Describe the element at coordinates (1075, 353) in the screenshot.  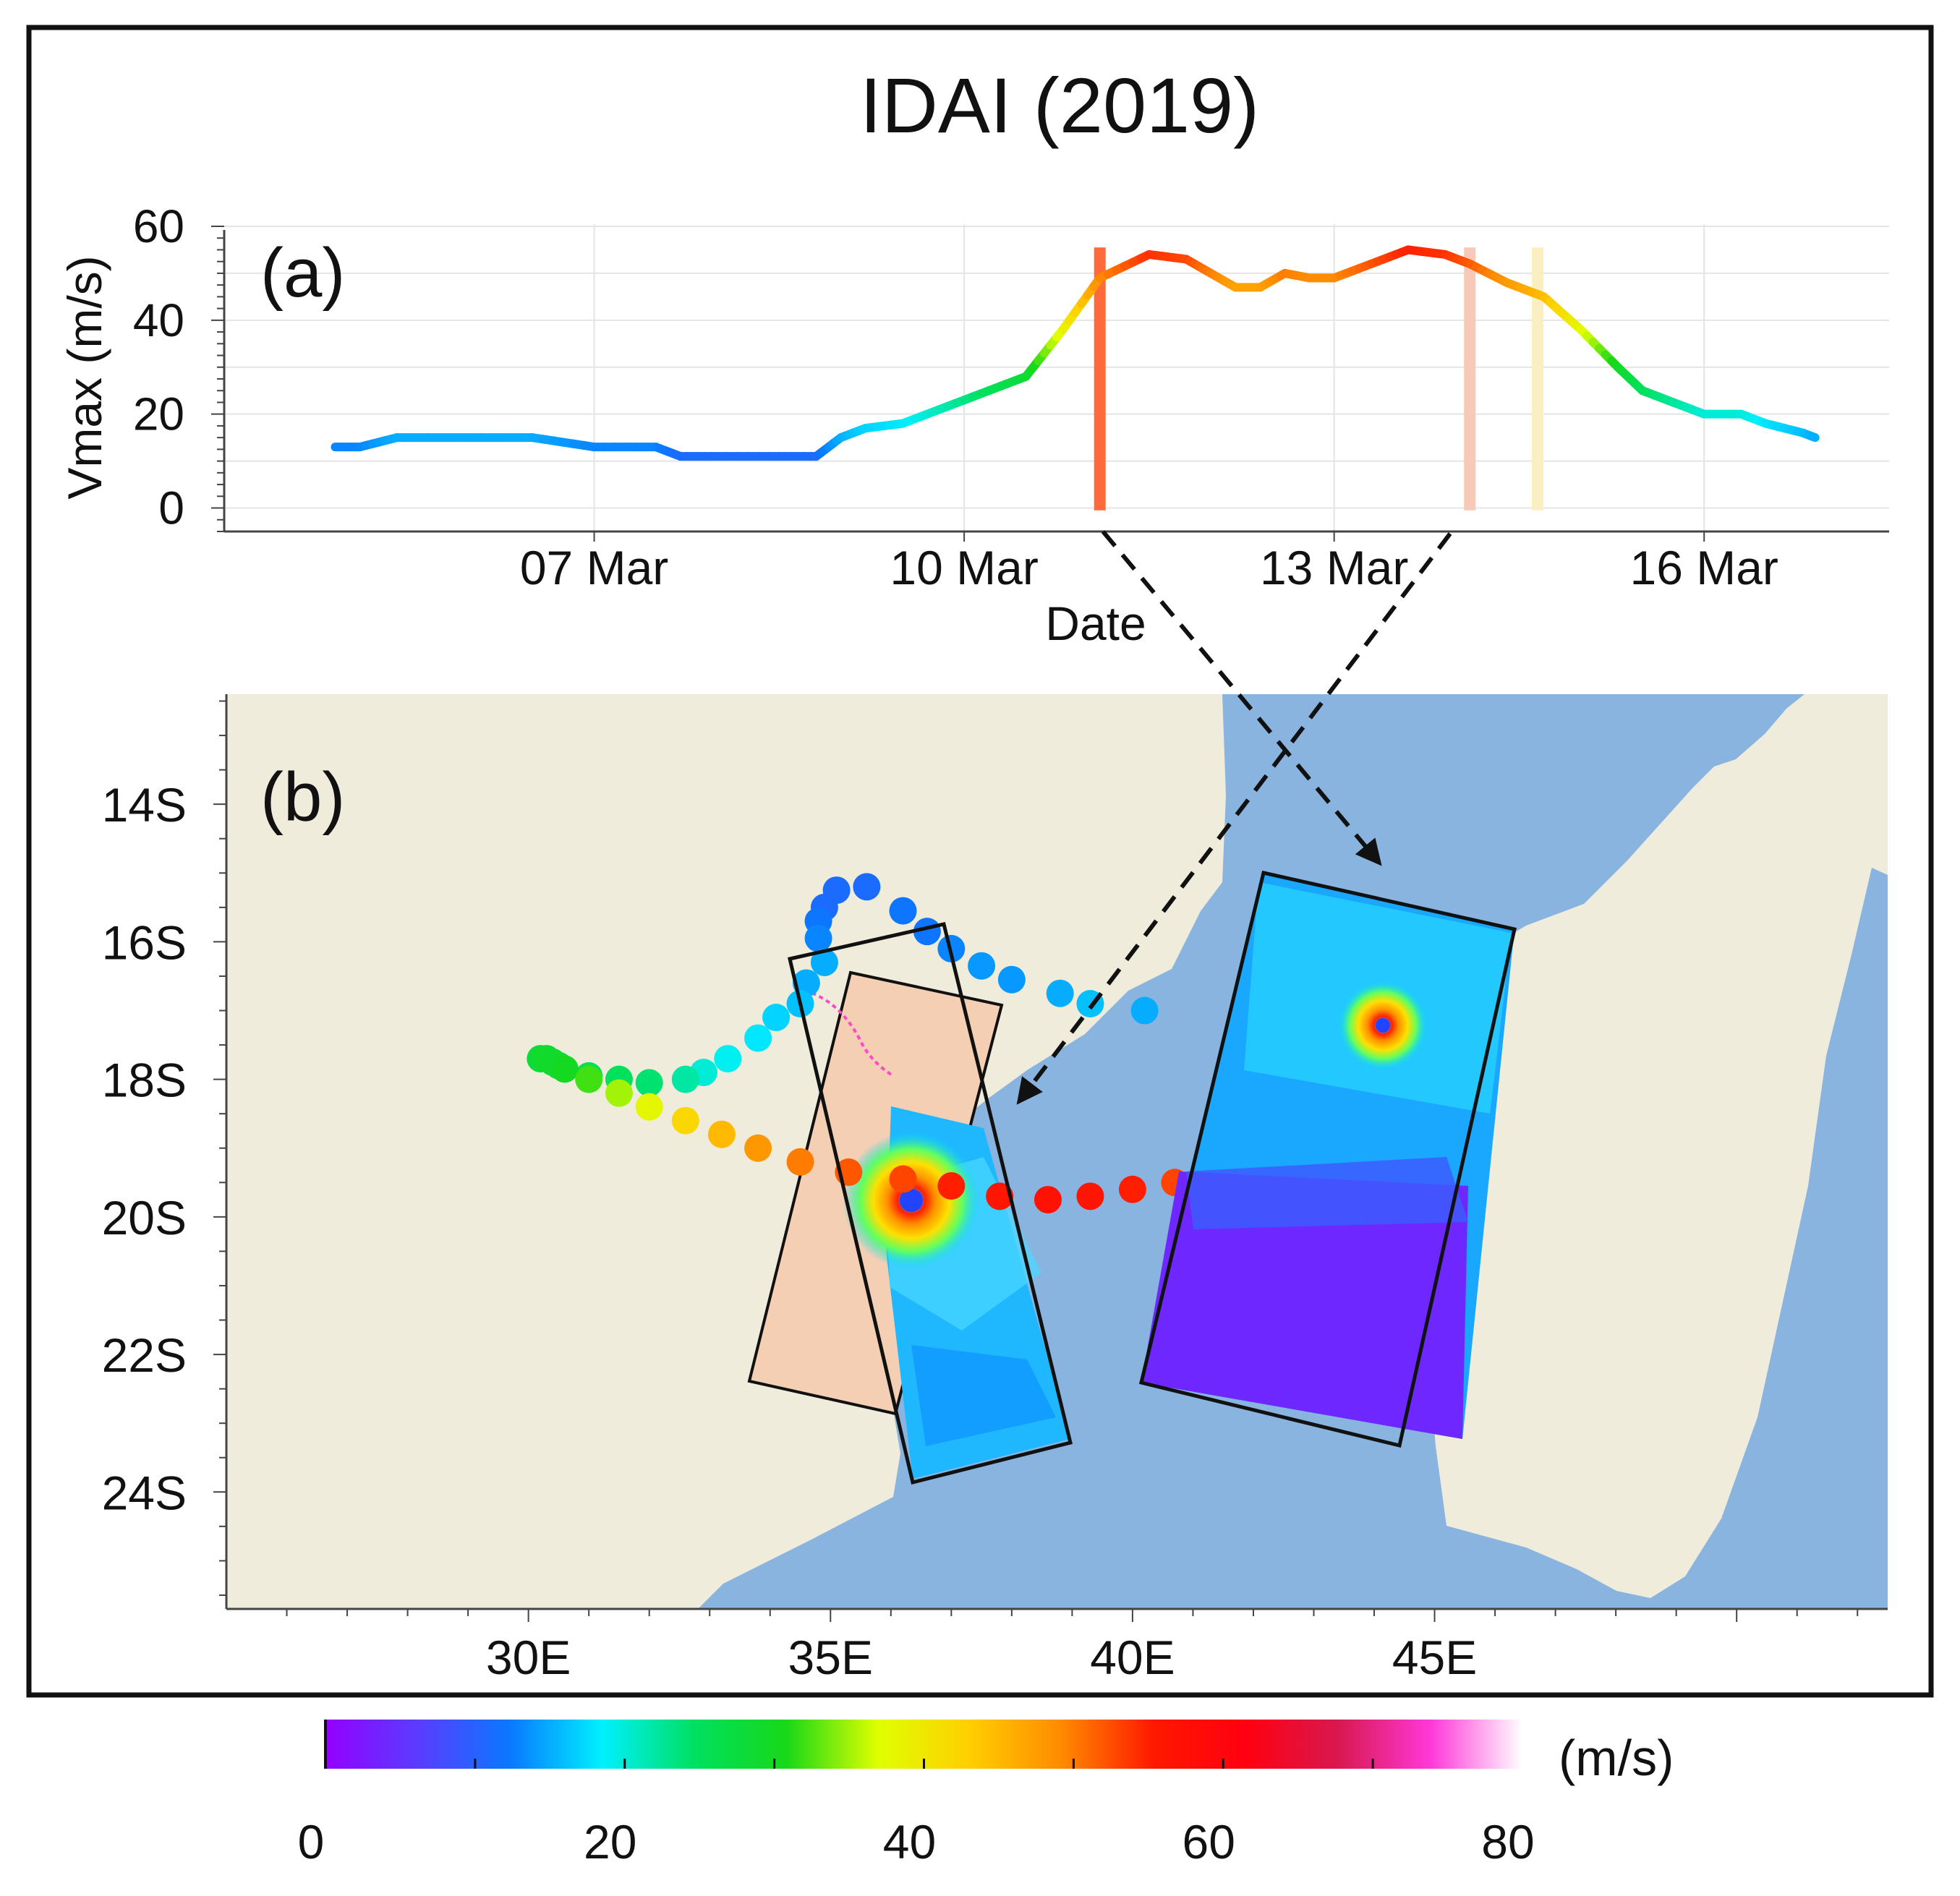
I see `panel-a-vmax-line` at that location.